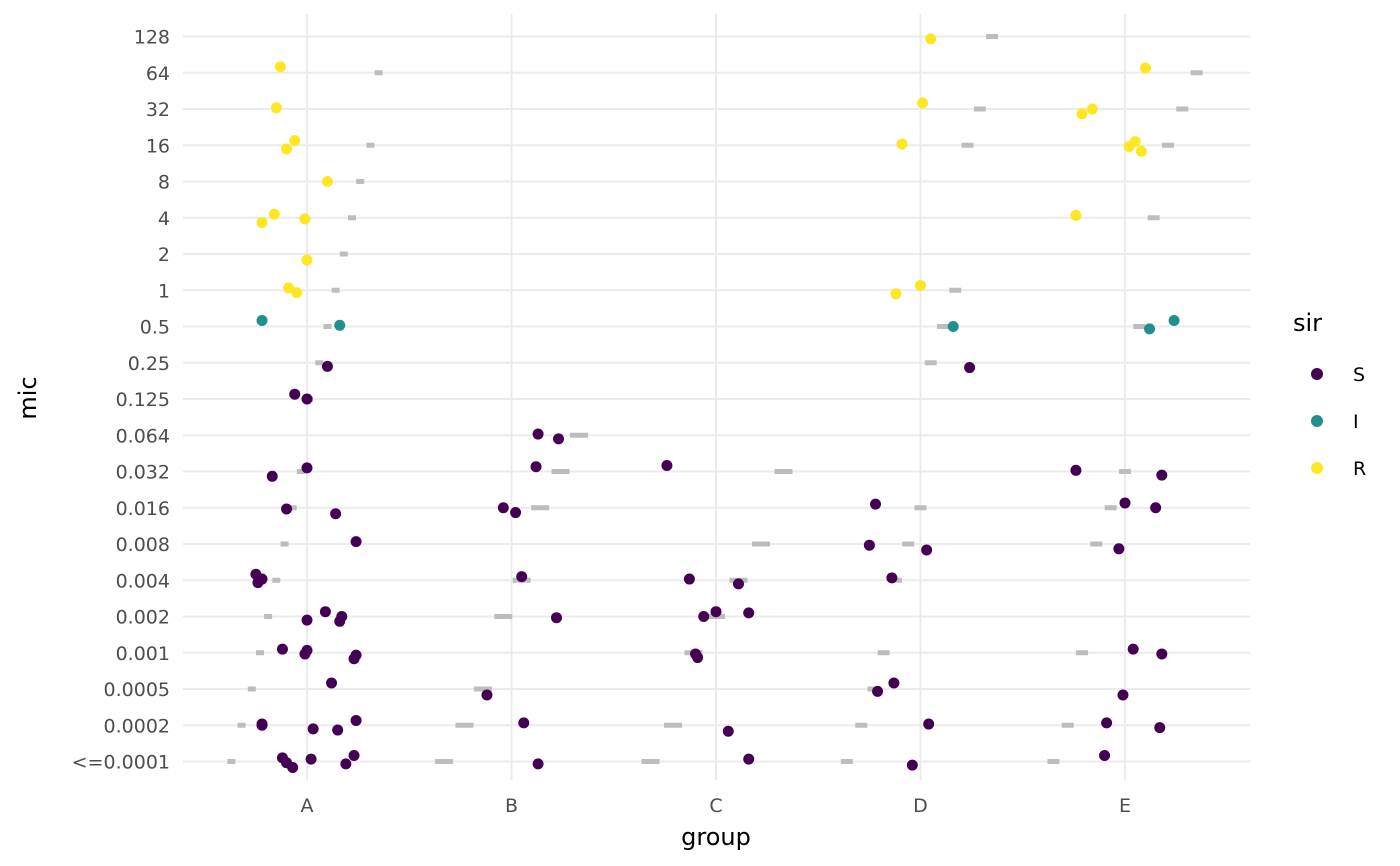 This screenshot has width=1400, height=866. I want to click on x-axis-title: group, so click(716, 837).